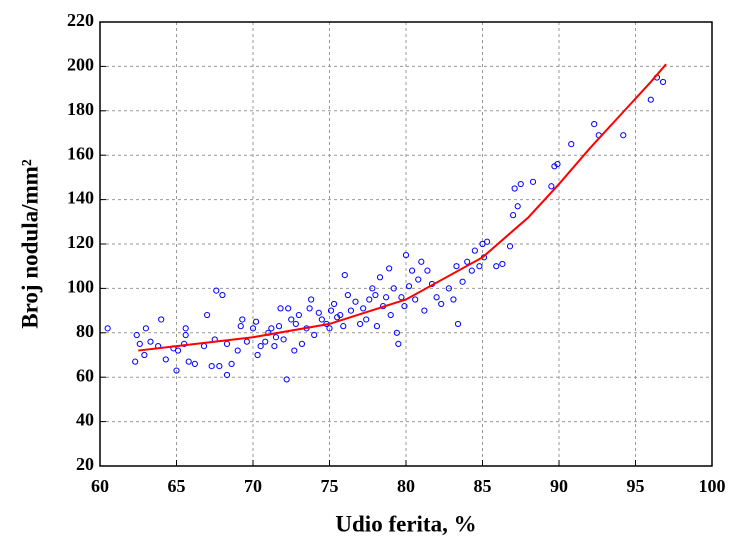  I want to click on y-tick-label: 20, so click(85, 464).